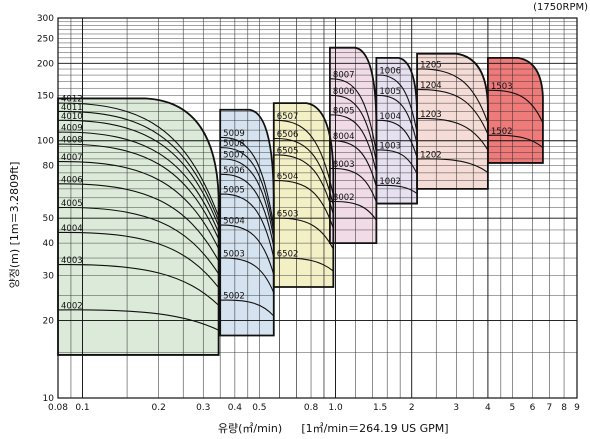 Image resolution: width=590 pixels, height=439 pixels. Describe the element at coordinates (234, 255) in the screenshot. I see `model-label-5003: 5003` at that location.